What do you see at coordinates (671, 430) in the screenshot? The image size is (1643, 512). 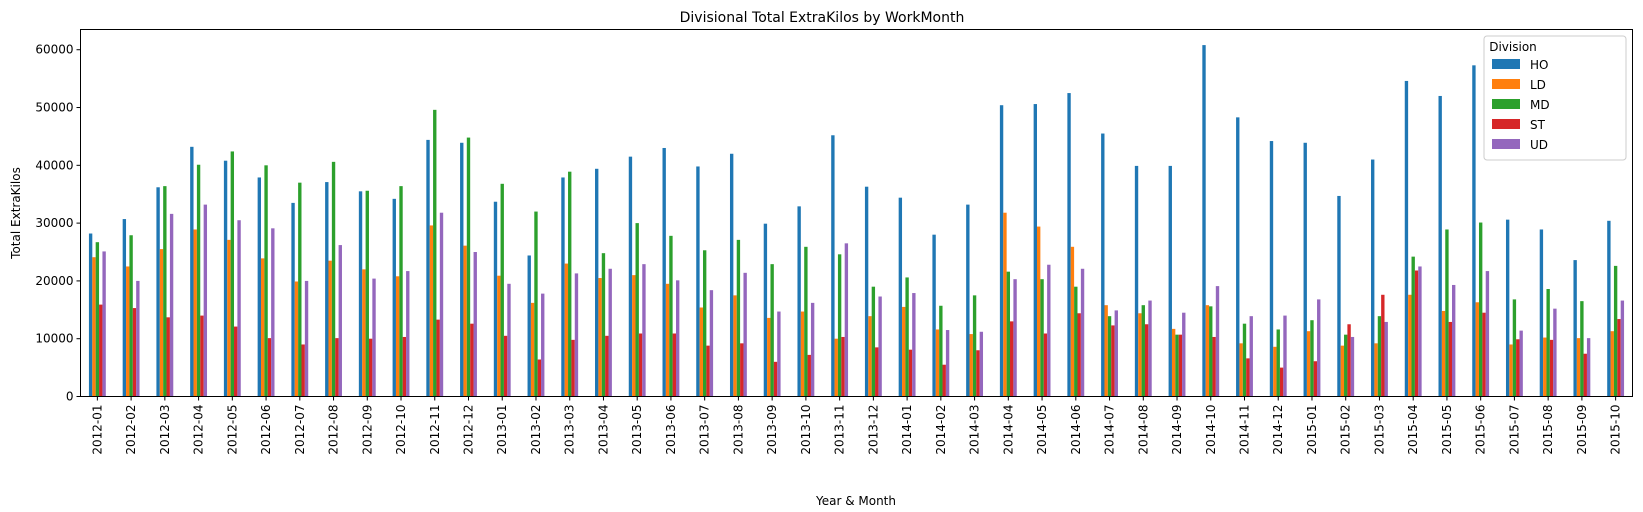 I see `x-tick-label: 2013-06` at bounding box center [671, 430].